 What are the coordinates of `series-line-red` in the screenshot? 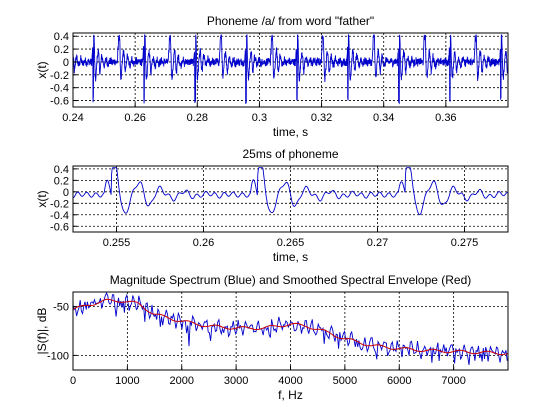 It's located at (290, 327).